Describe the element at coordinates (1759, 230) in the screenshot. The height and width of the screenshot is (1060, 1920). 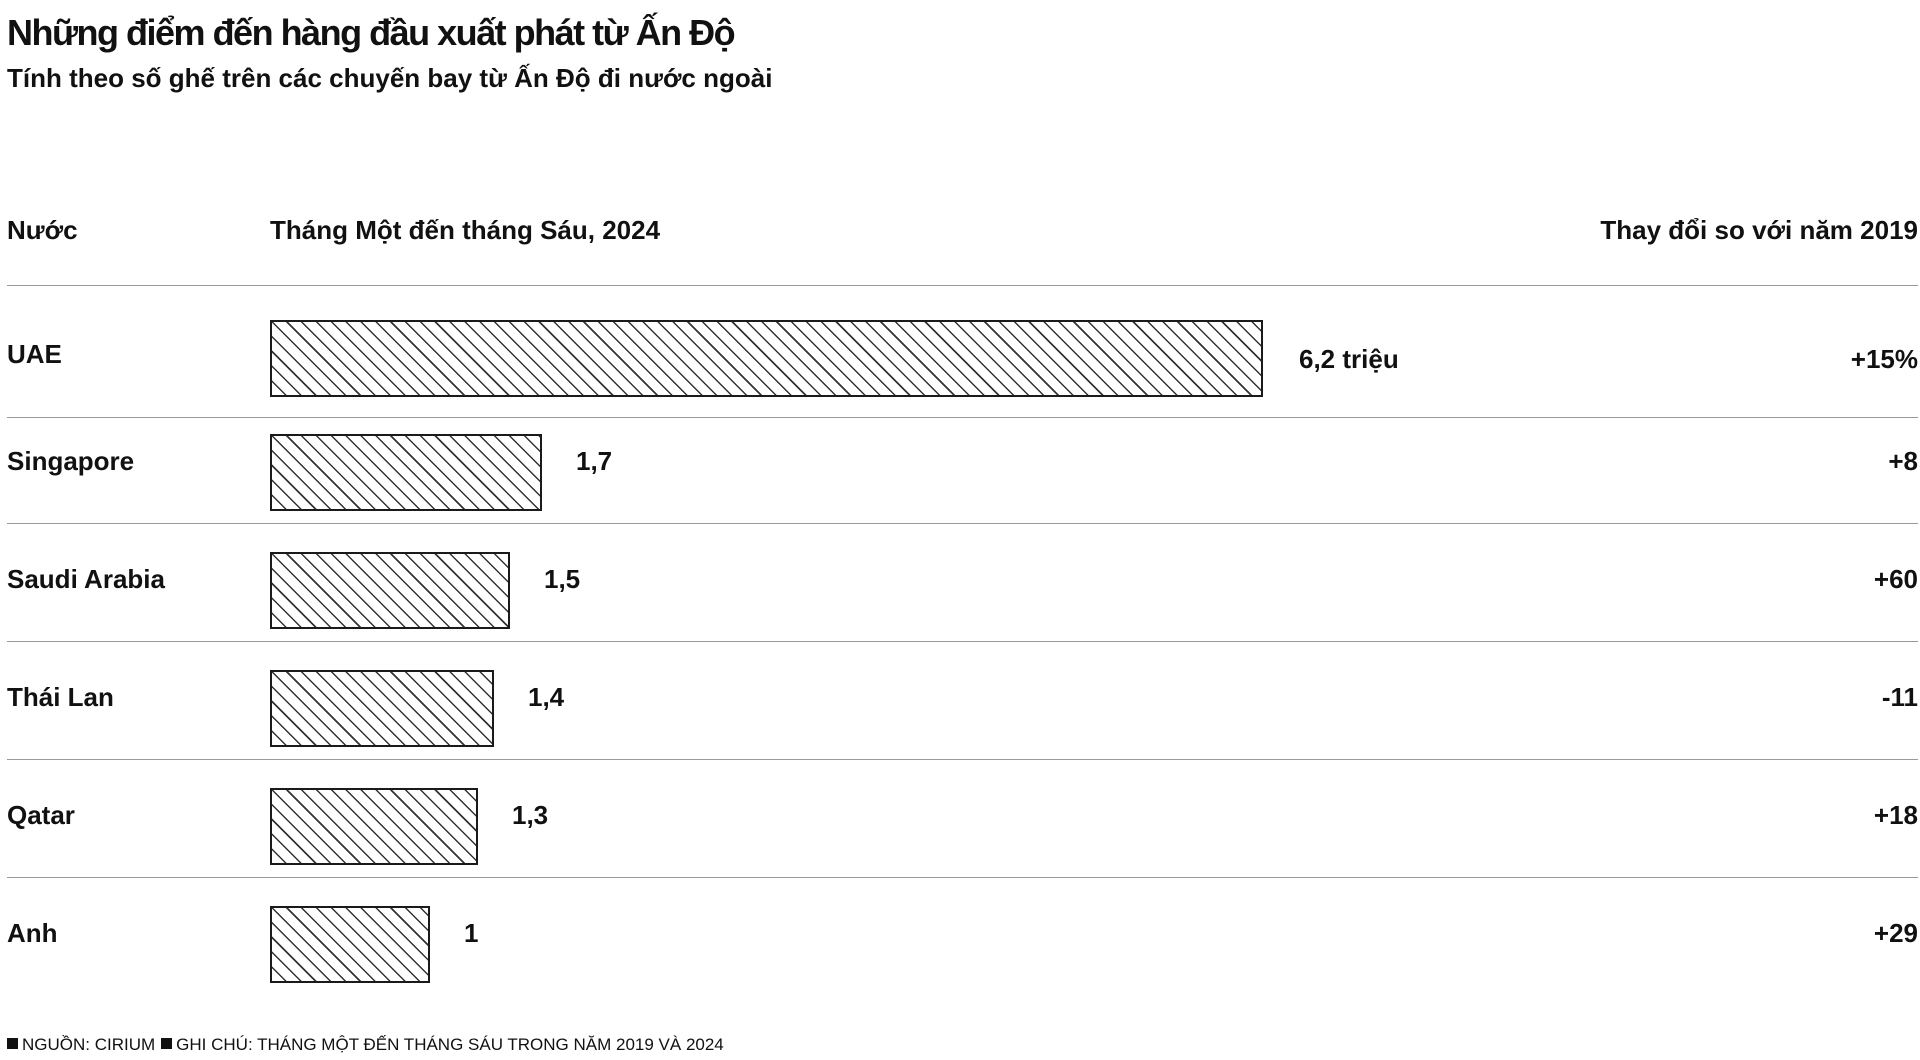
I see `column-header-change: Thay đổi so với năm 2019` at that location.